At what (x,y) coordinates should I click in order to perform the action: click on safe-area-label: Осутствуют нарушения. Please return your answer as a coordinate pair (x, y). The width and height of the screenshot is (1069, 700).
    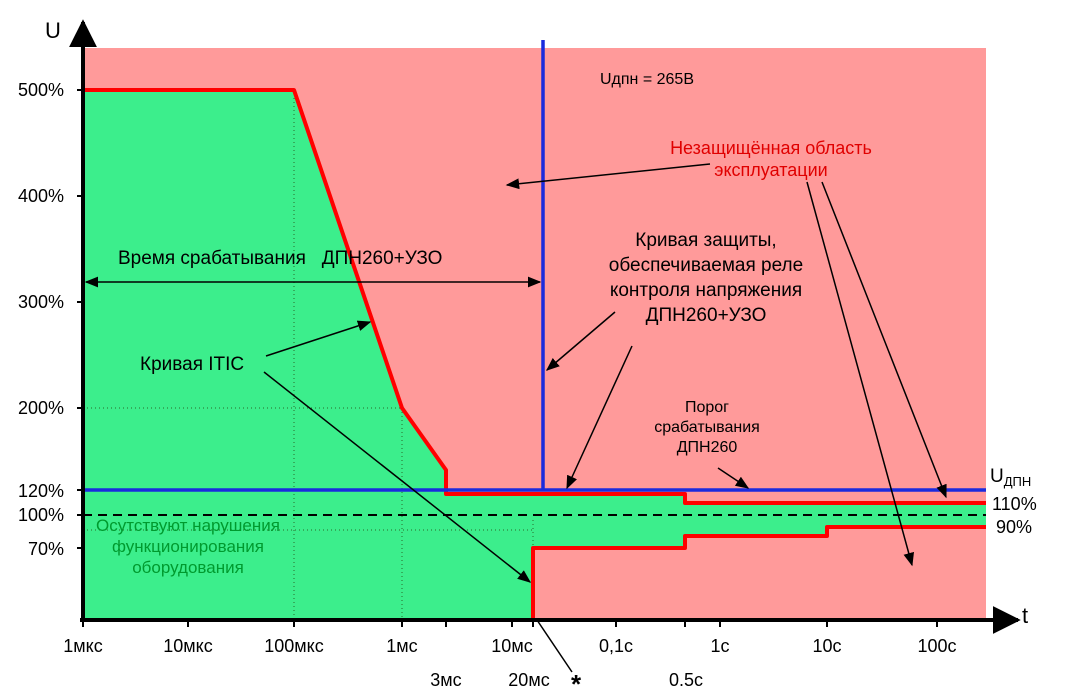
    Looking at the image, I should click on (188, 525).